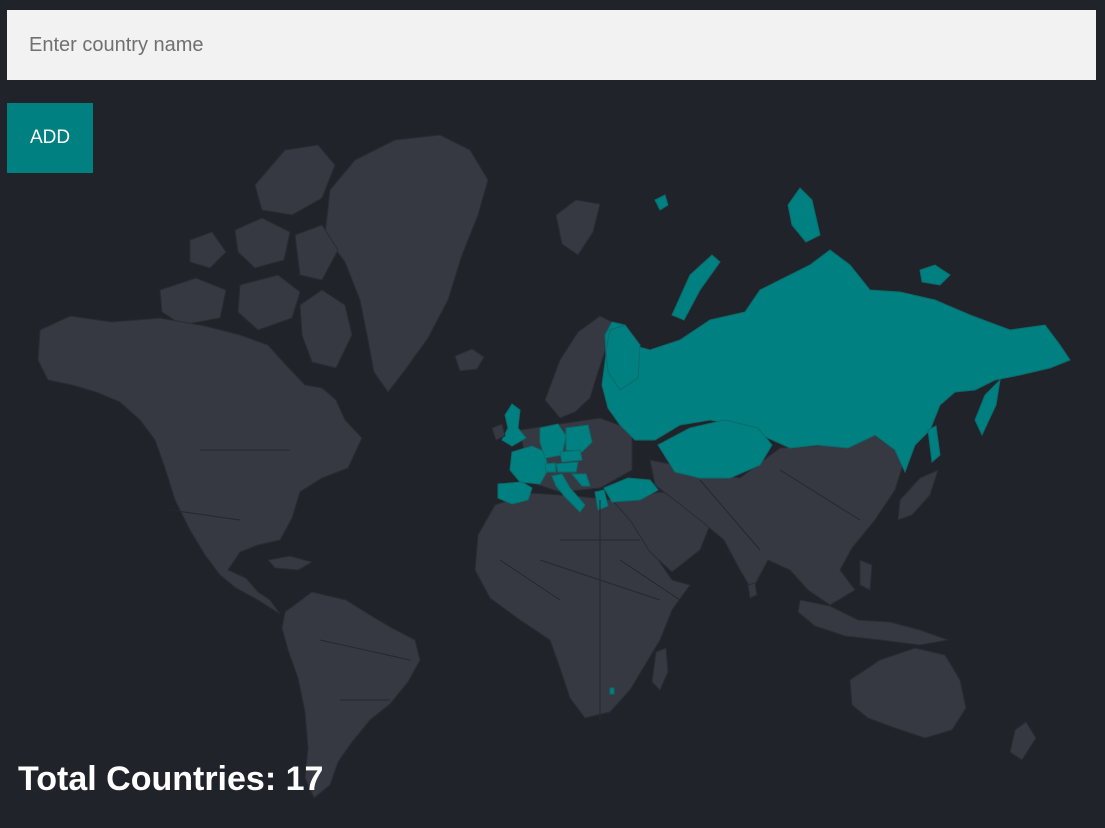  What do you see at coordinates (200, 465) in the screenshot?
I see `continent-north-america` at bounding box center [200, 465].